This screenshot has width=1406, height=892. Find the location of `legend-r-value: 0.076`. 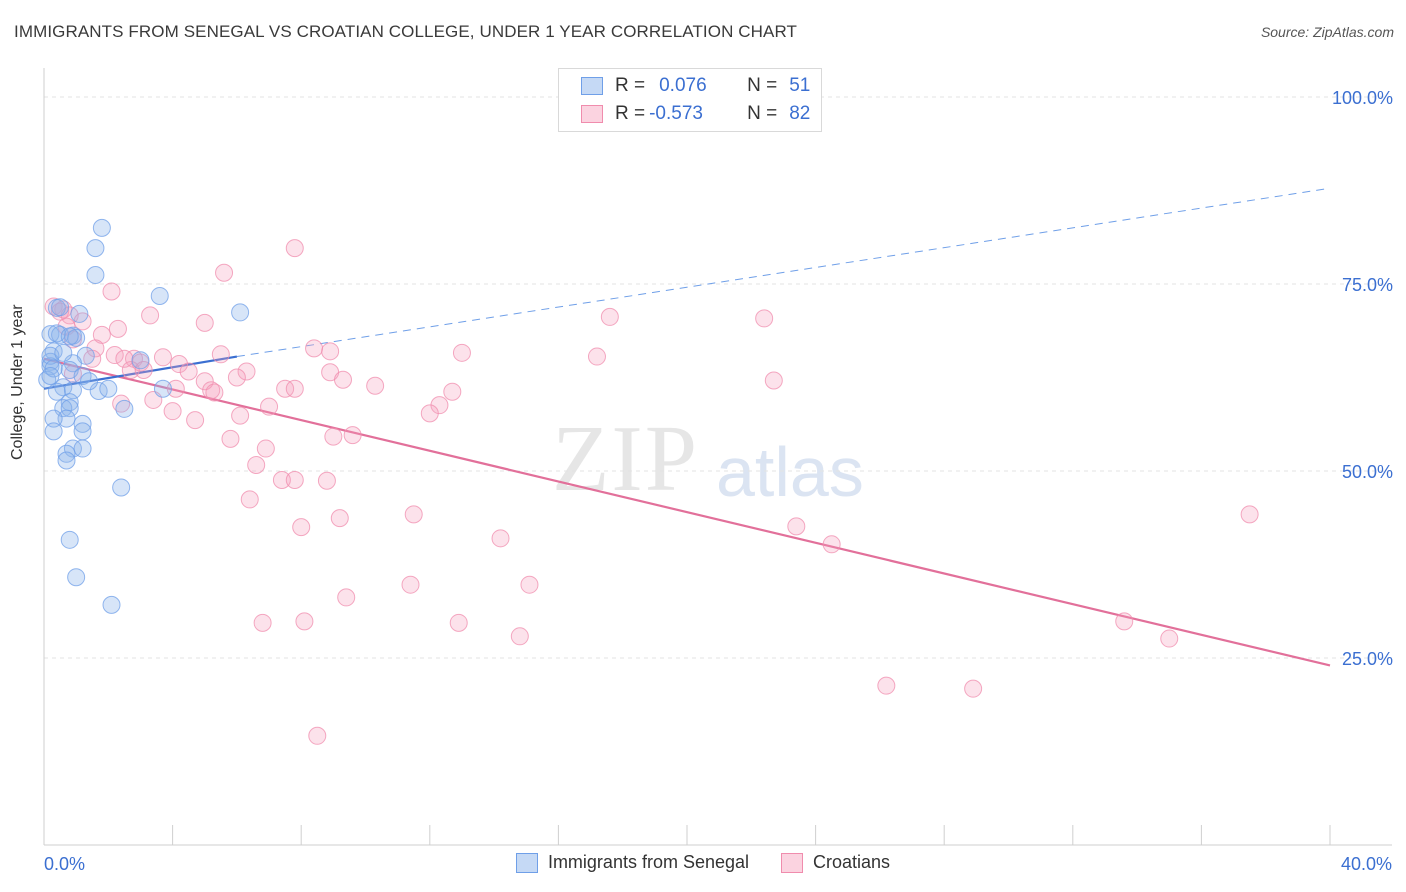

legend-r-value: 0.076 is located at coordinates (683, 85).